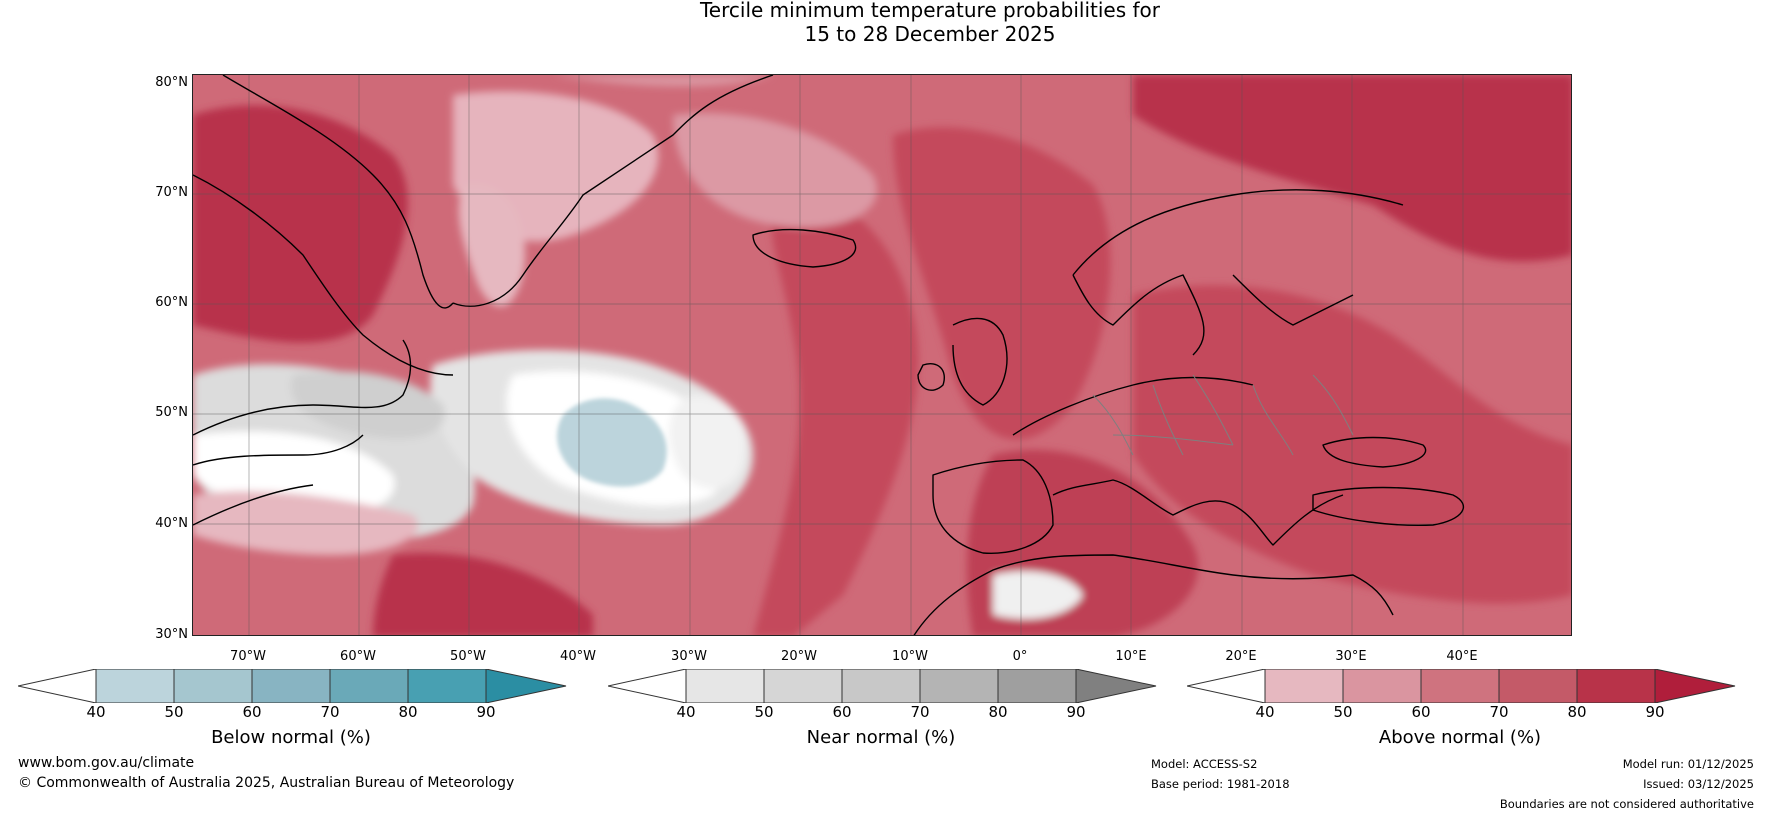 The height and width of the screenshot is (816, 1770). Describe the element at coordinates (799, 656) in the screenshot. I see `lon-label-20w: 20°W` at that location.